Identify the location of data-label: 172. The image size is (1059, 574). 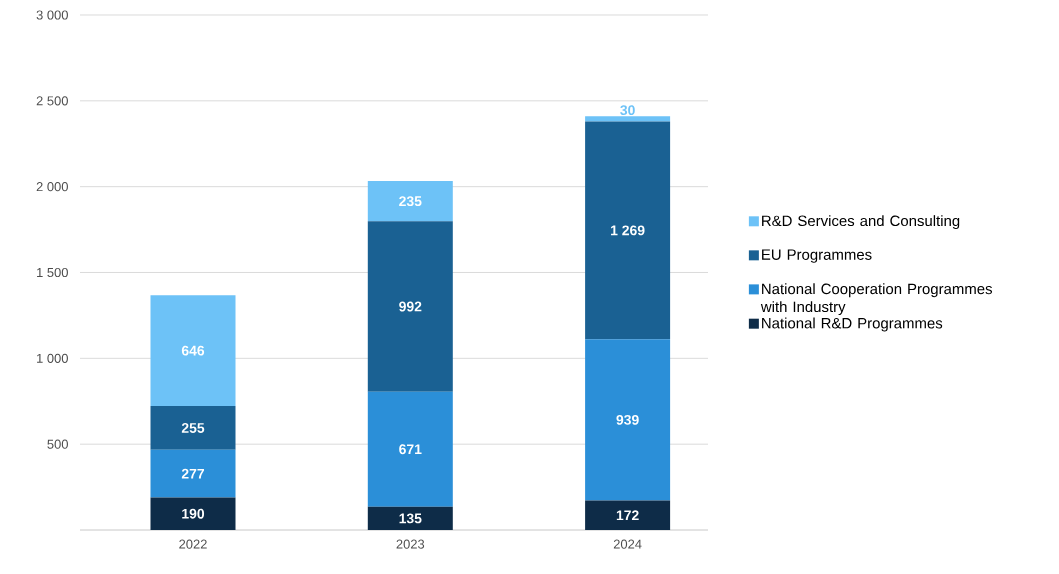
(627, 515).